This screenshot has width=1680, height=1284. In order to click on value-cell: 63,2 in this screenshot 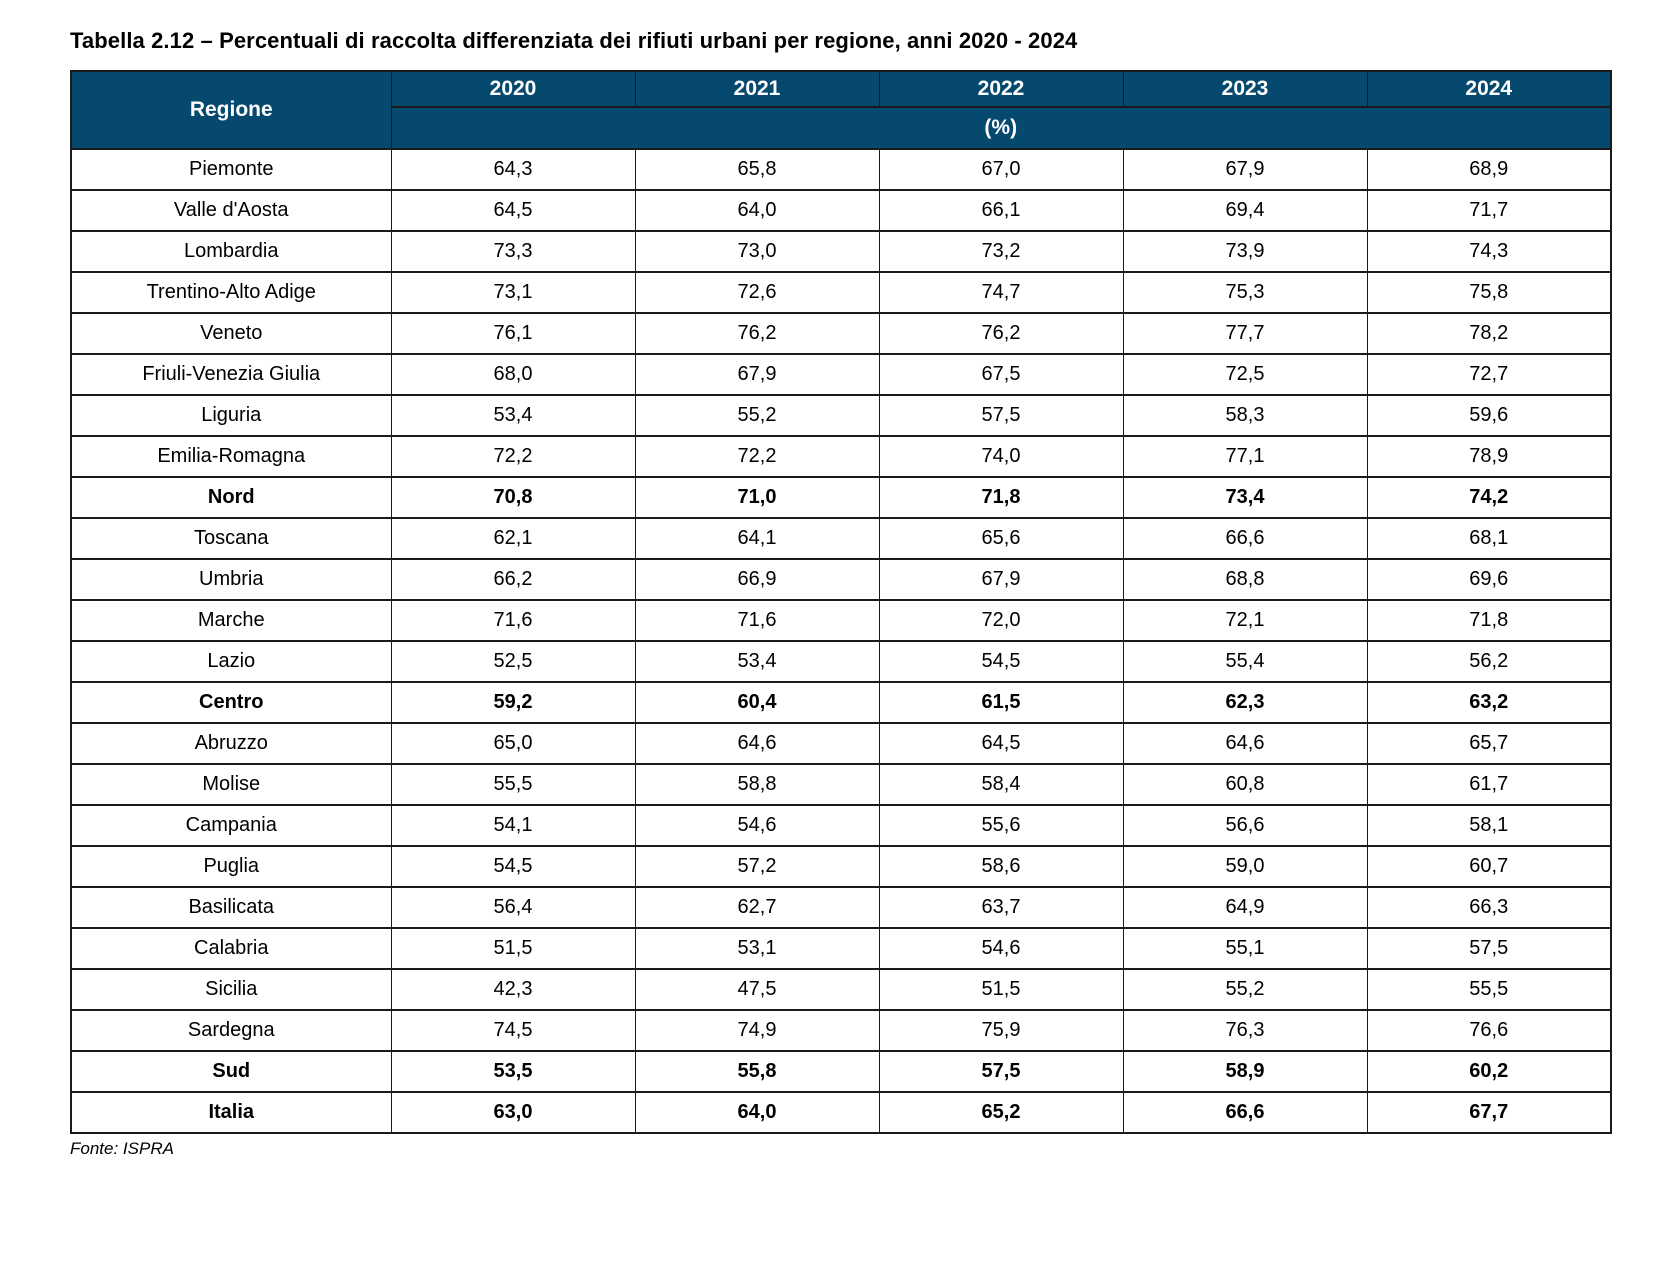, I will do `click(1489, 702)`.